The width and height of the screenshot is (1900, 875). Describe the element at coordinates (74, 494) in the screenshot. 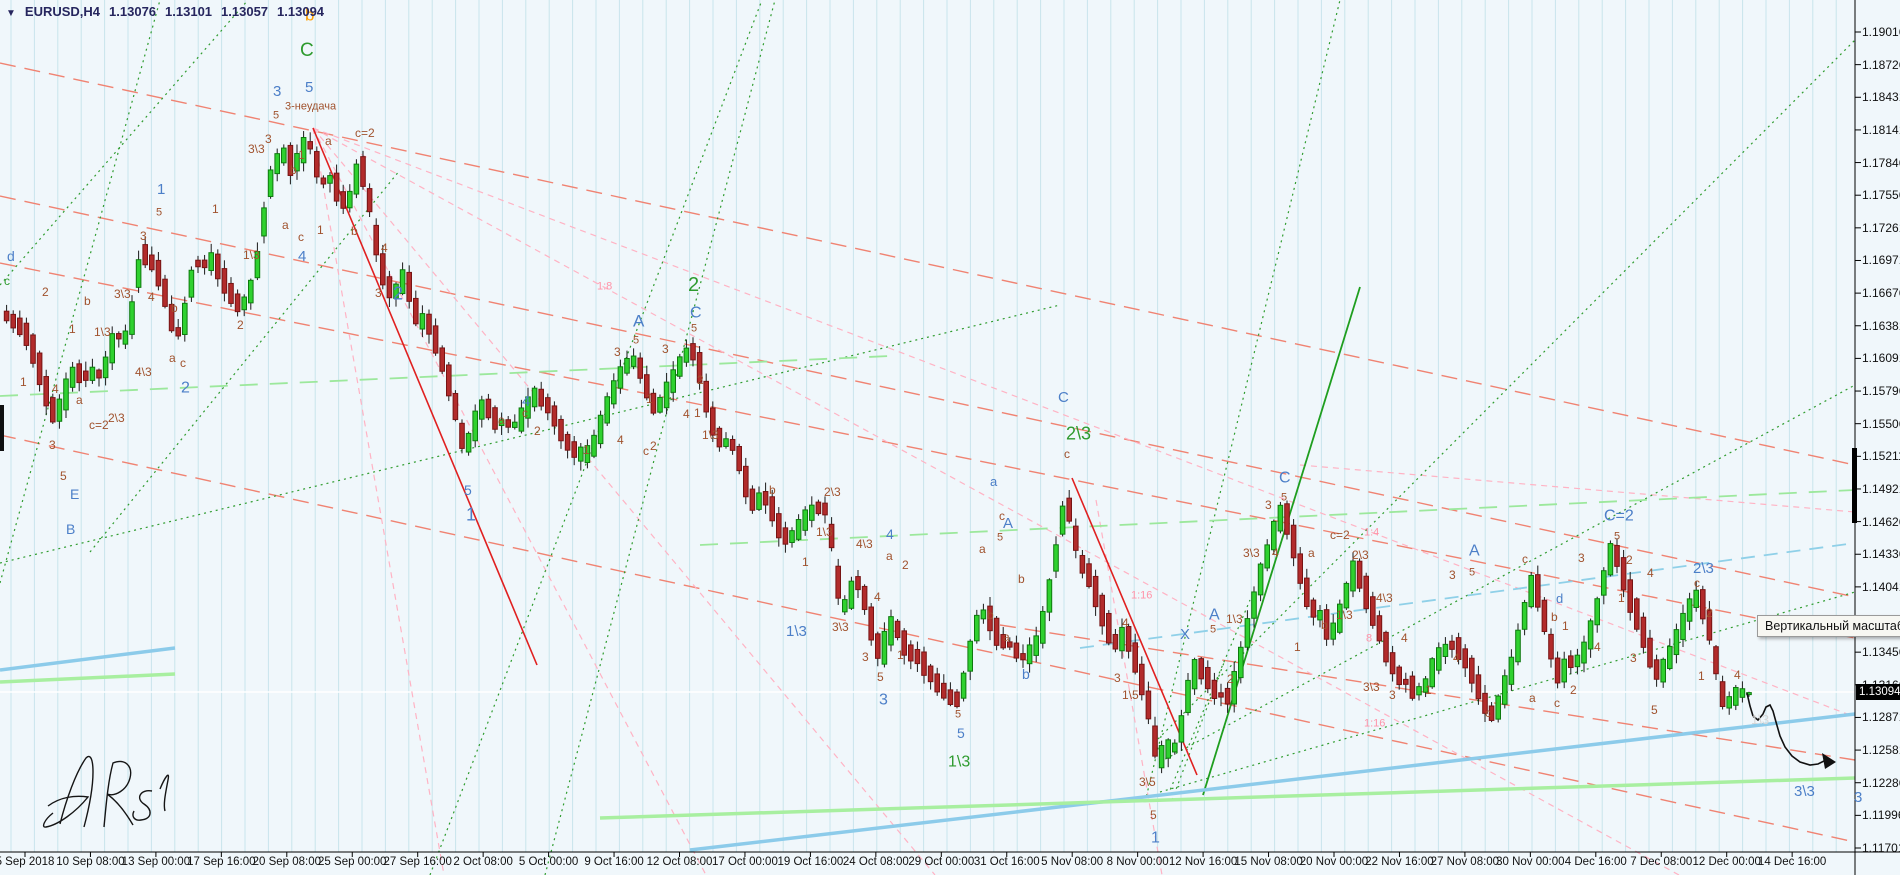

I see `wave-label: E` at that location.